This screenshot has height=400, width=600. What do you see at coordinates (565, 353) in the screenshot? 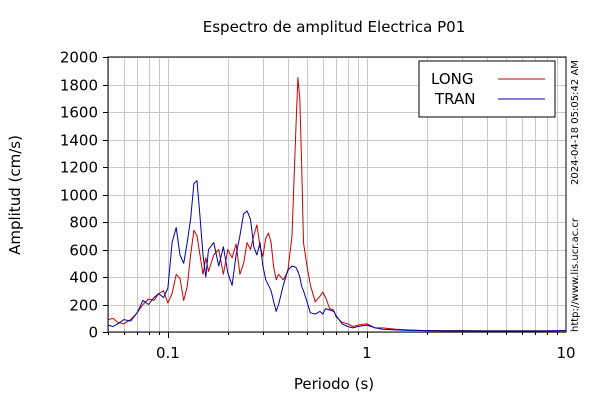
I see `x-tick-label: 10` at bounding box center [565, 353].